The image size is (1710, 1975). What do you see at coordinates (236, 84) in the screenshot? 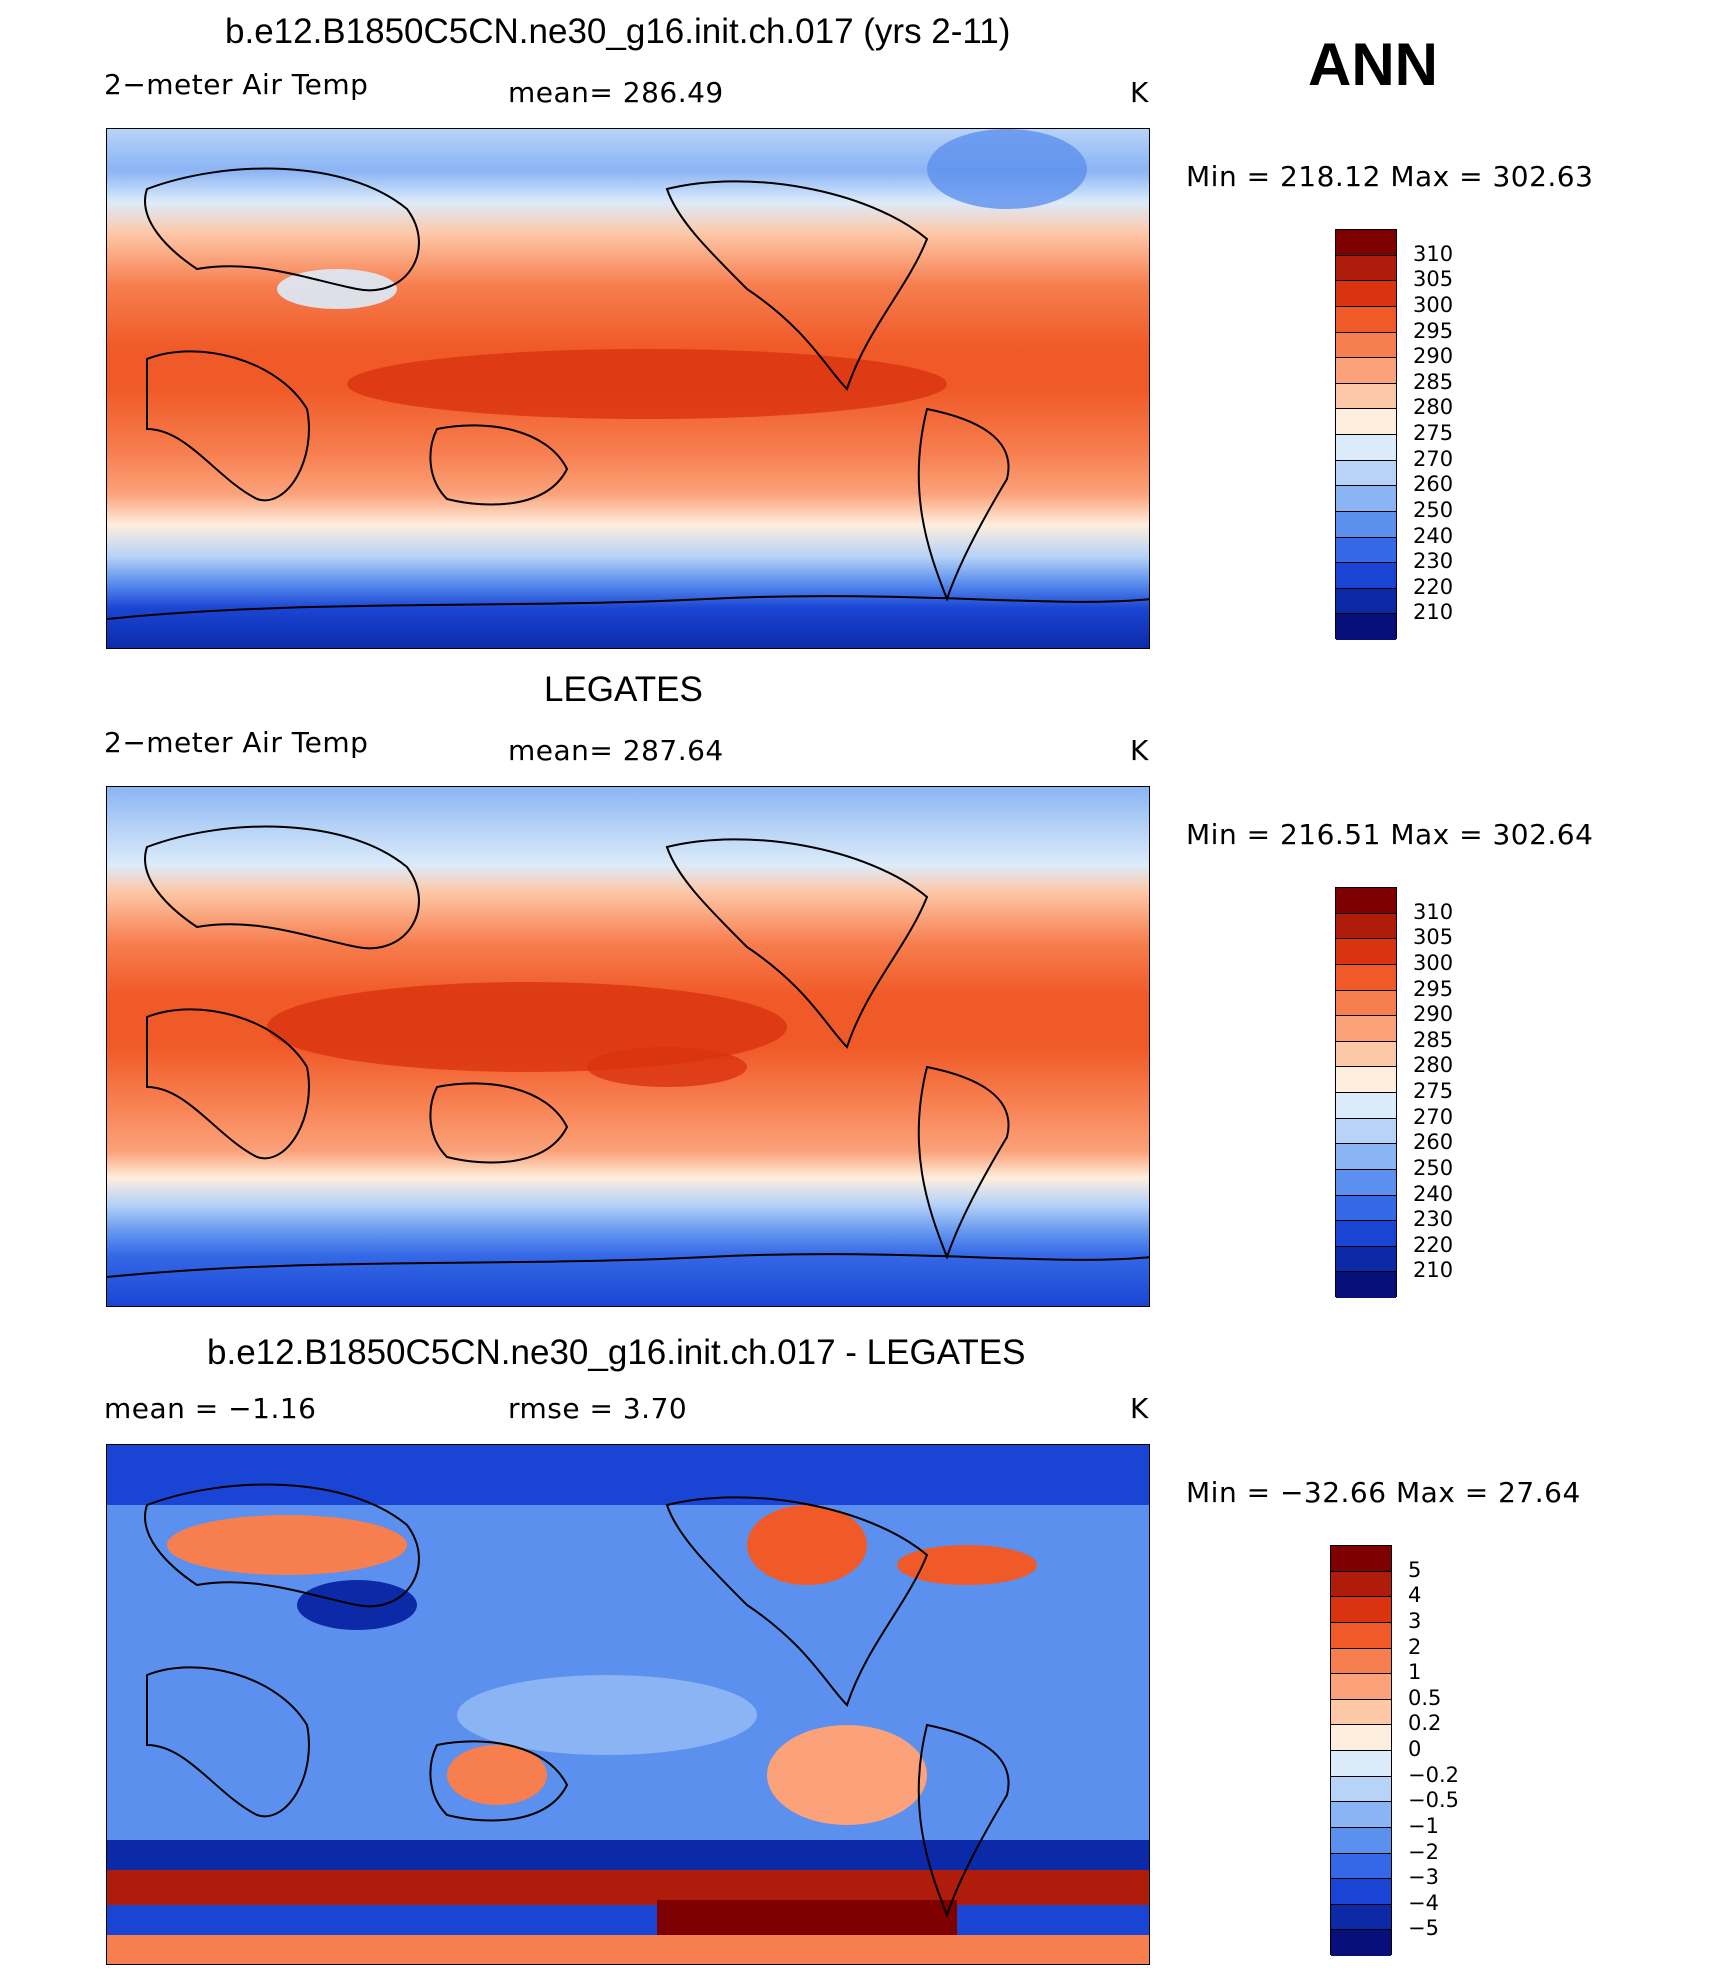
I see `panel1-variable: 2−meter Air Temp` at bounding box center [236, 84].